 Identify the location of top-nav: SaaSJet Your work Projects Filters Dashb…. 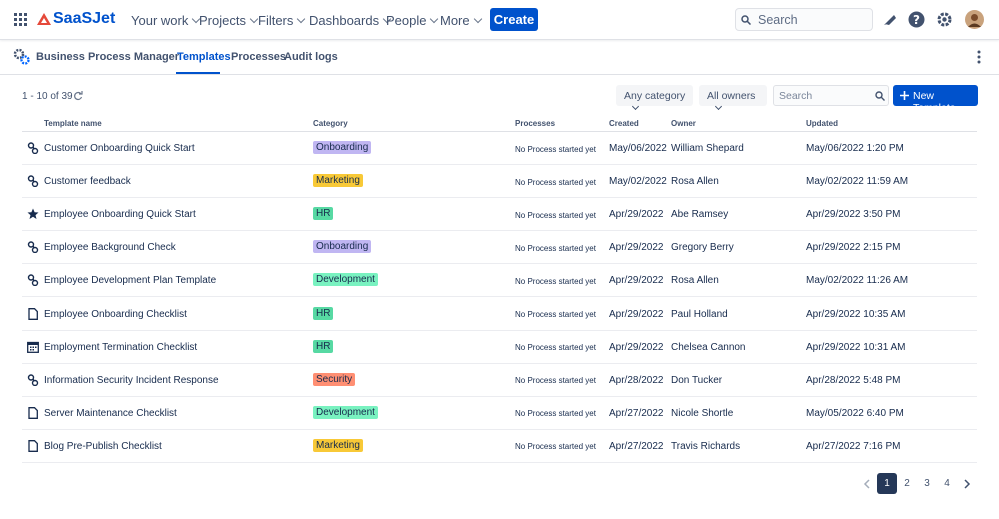
(499, 20).